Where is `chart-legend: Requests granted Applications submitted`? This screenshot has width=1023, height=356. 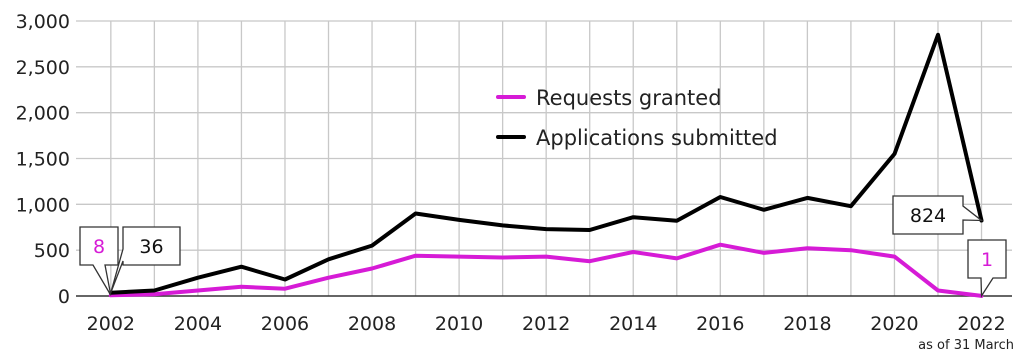
chart-legend: Requests granted Applications submitted is located at coordinates (637, 118).